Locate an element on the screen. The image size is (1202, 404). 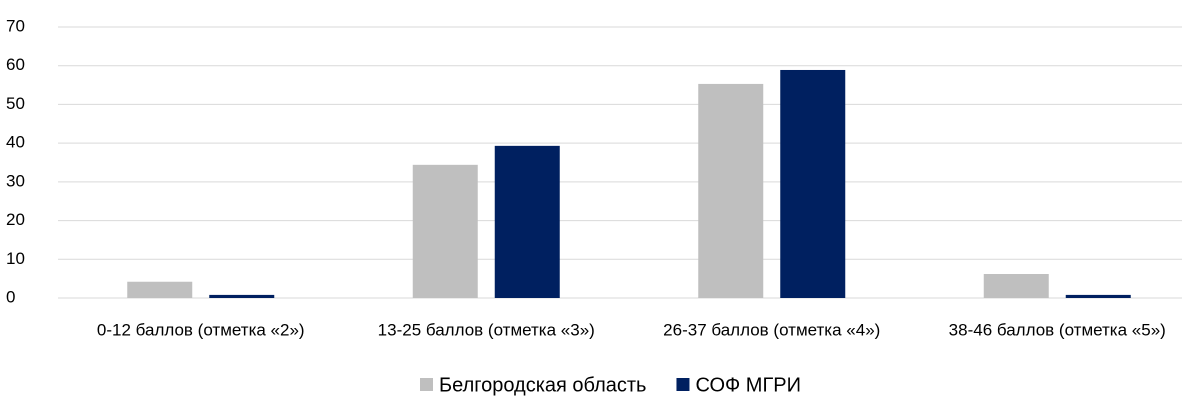
x-tick-label: 0-12 баллов (отметка «2») is located at coordinates (201, 329).